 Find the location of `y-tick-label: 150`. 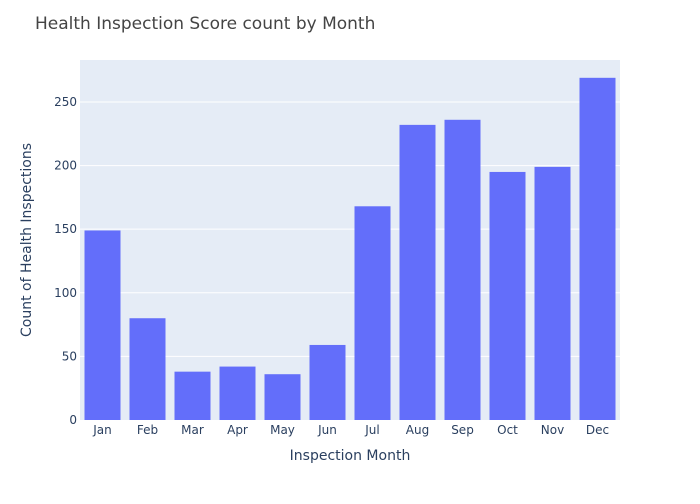

y-tick-label: 150 is located at coordinates (65, 229).